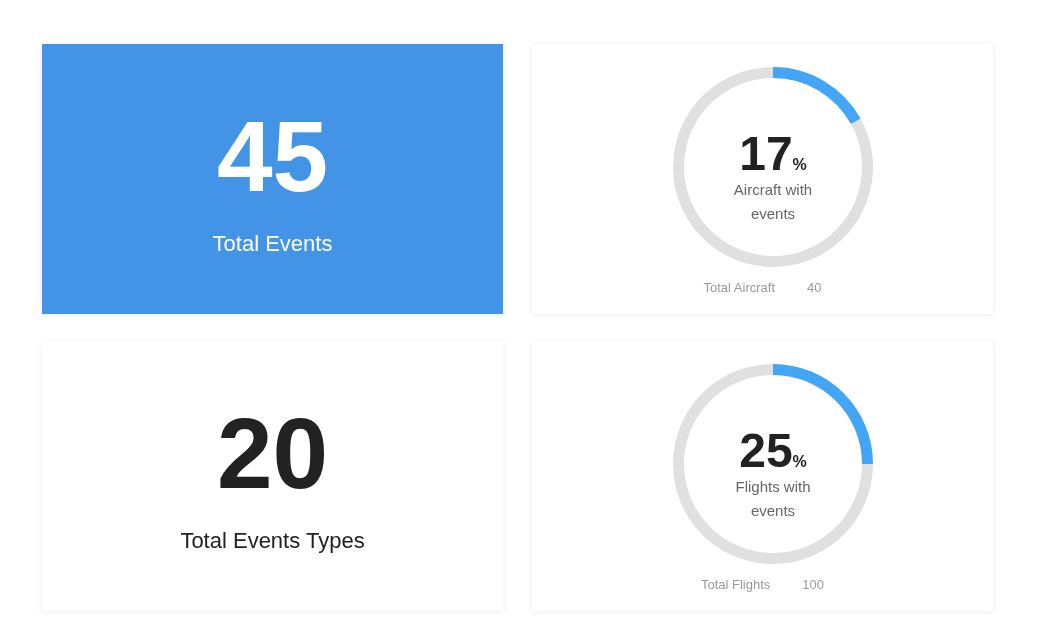 The height and width of the screenshot is (633, 1037). What do you see at coordinates (813, 584) in the screenshot?
I see `text: 100` at bounding box center [813, 584].